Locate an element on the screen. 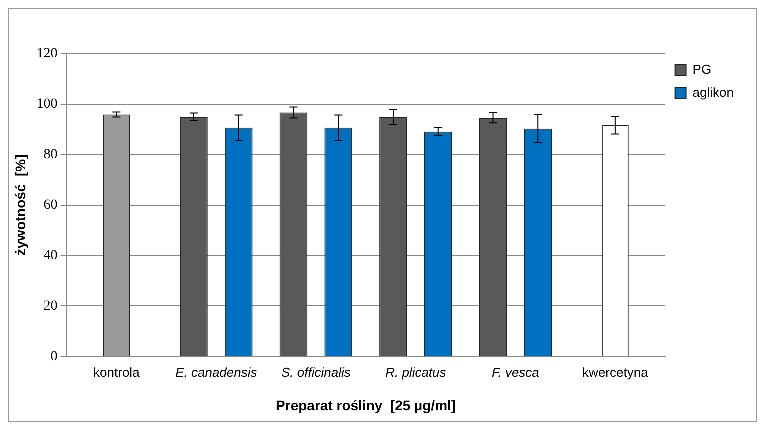  y-tick-label: 100 is located at coordinates (47, 104).